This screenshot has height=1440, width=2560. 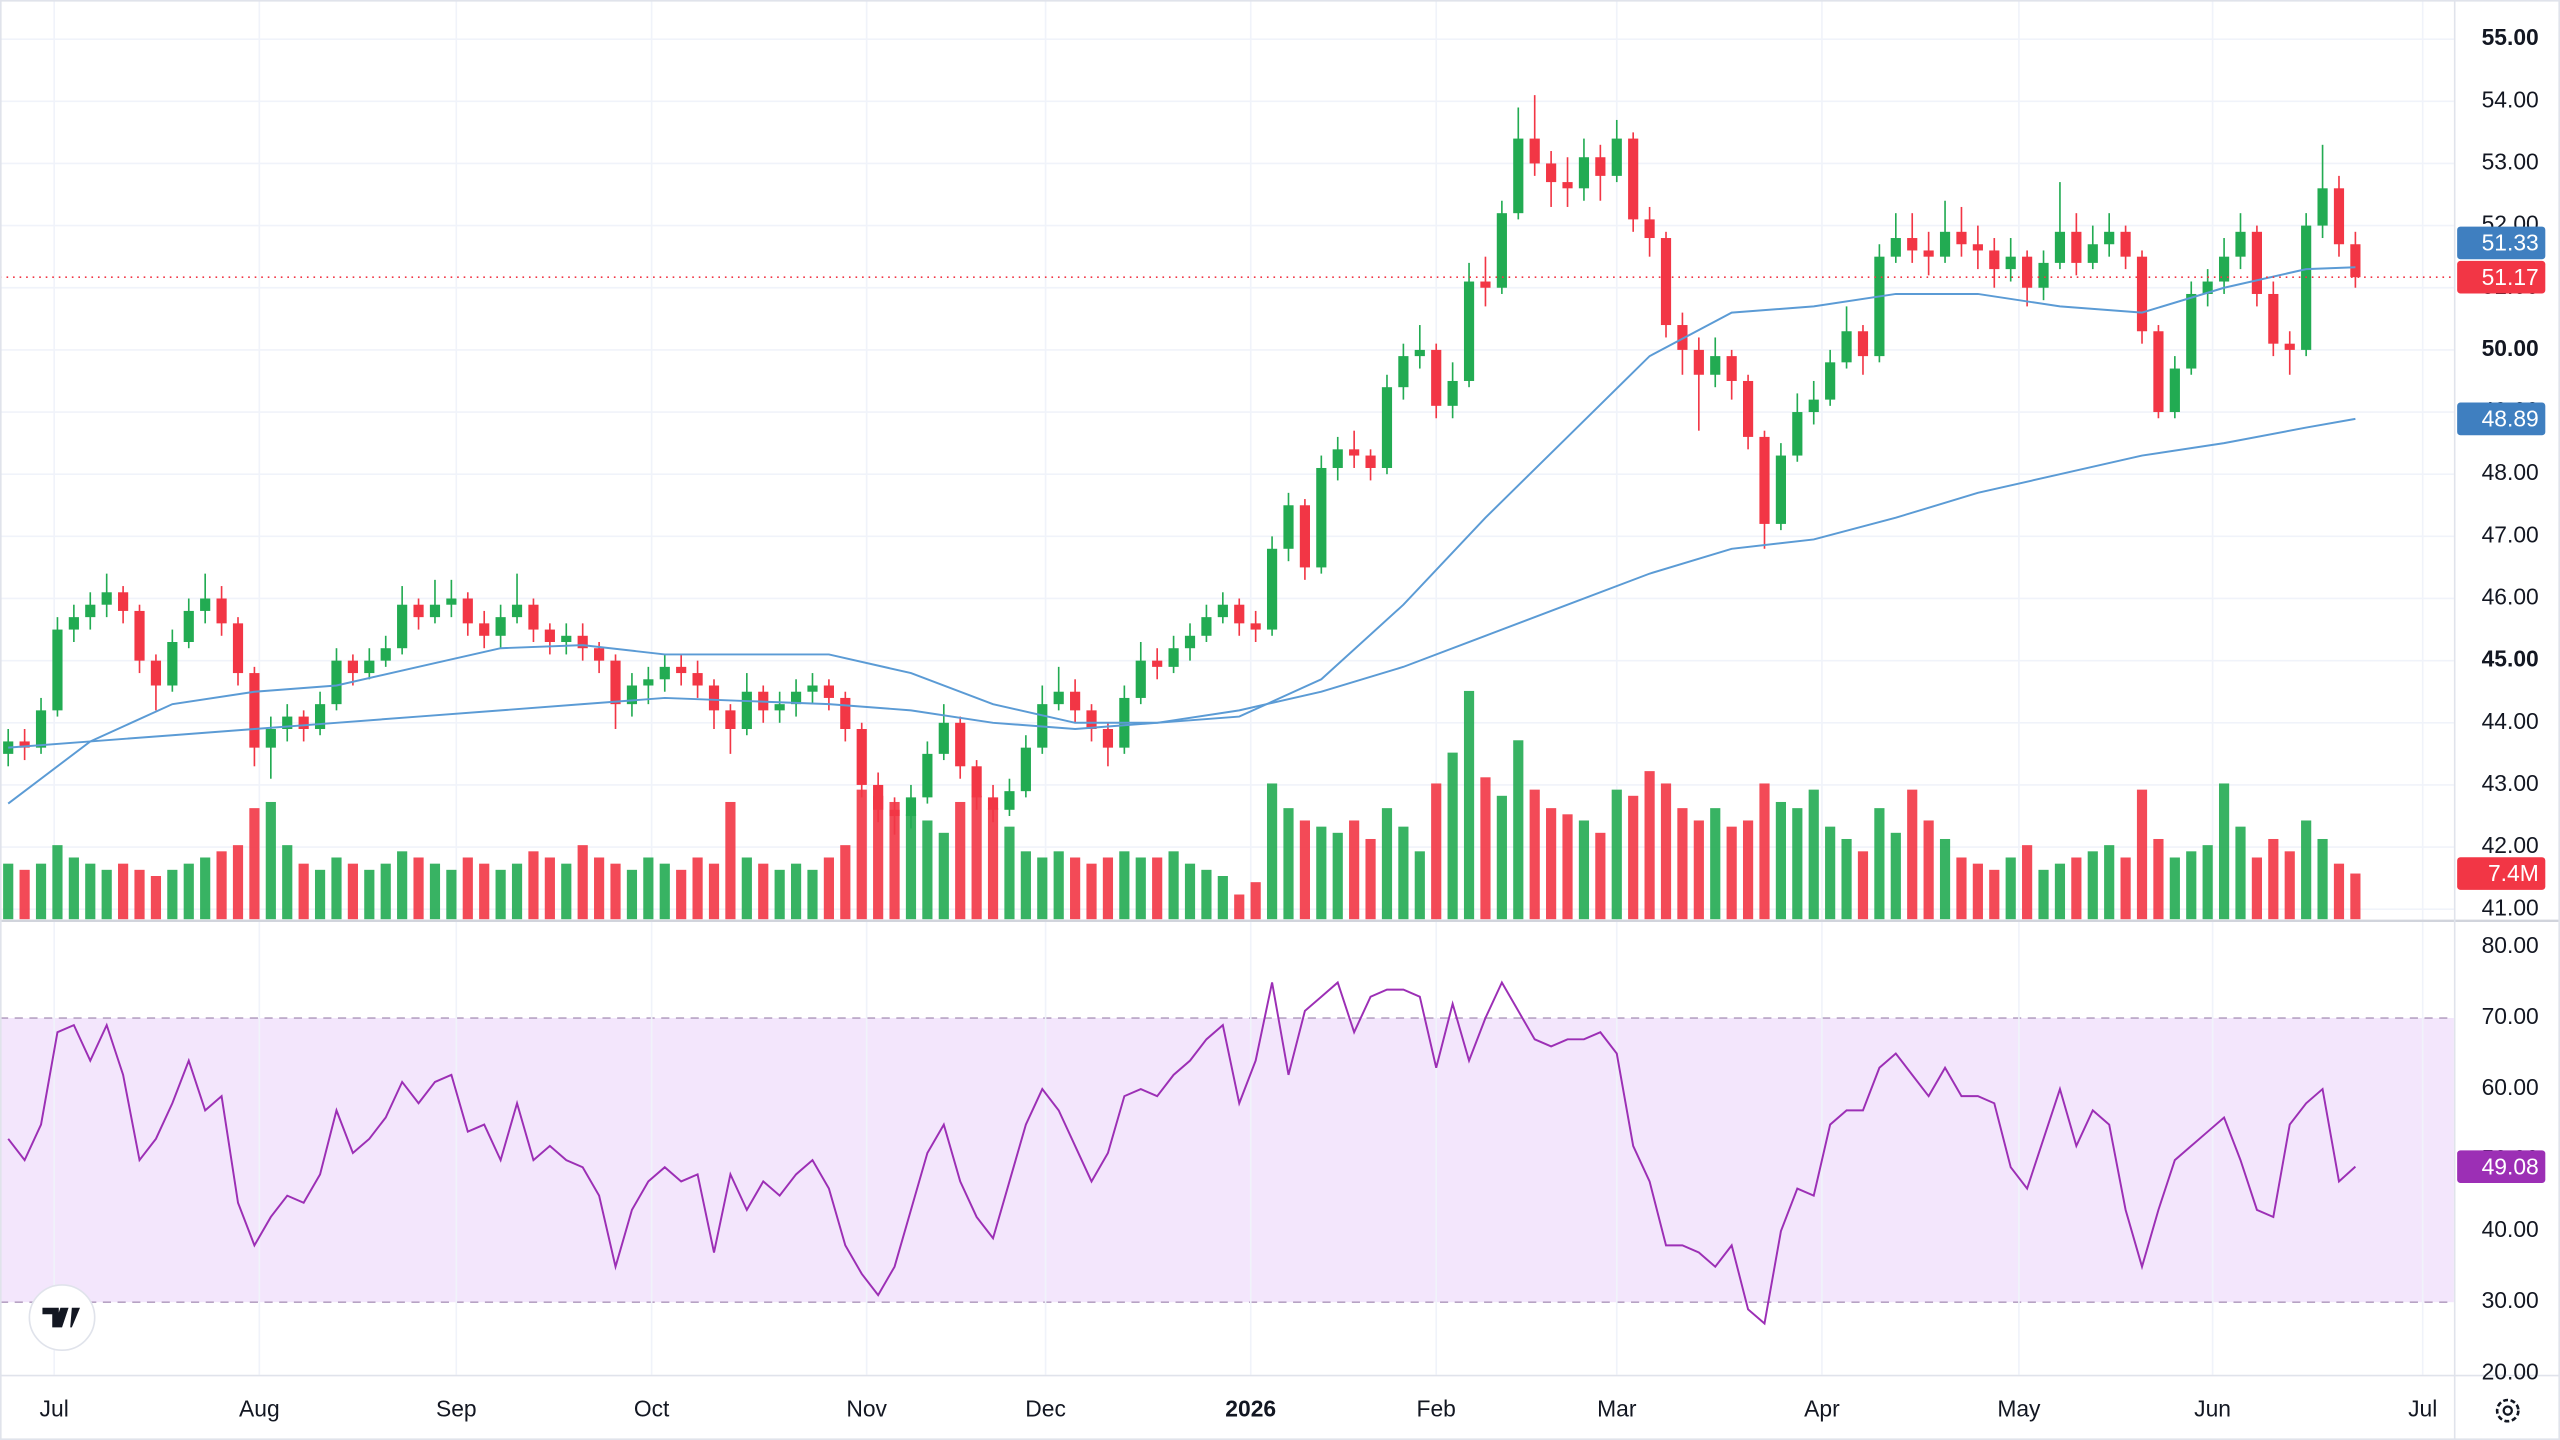 I want to click on gear-outer, so click(x=2507, y=1410).